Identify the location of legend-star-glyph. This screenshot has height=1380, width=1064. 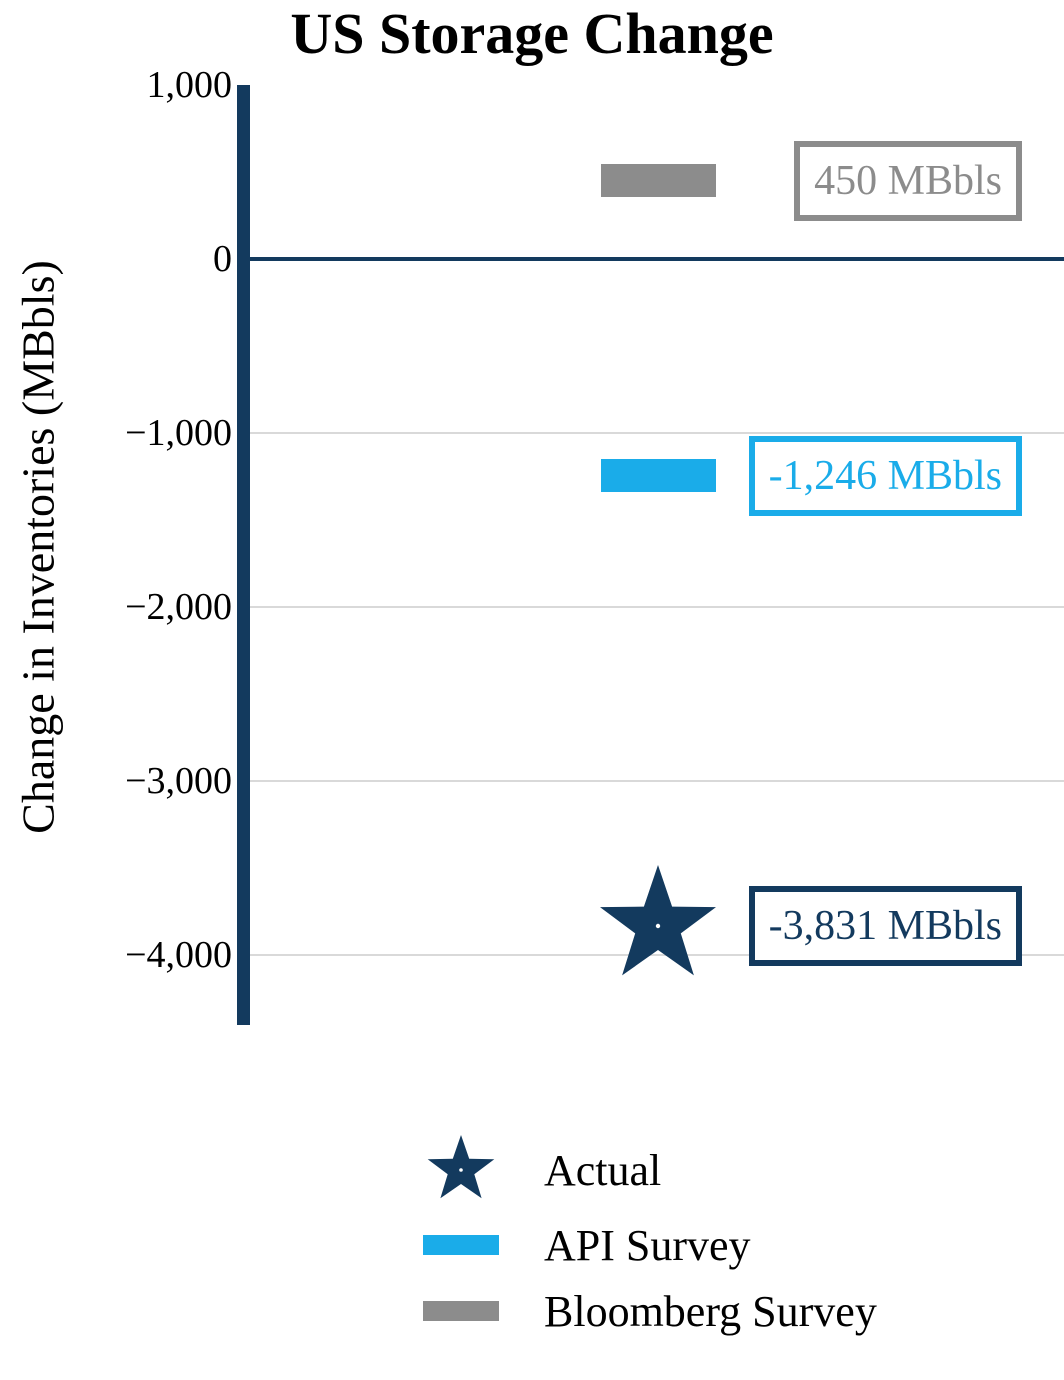
(461, 1167).